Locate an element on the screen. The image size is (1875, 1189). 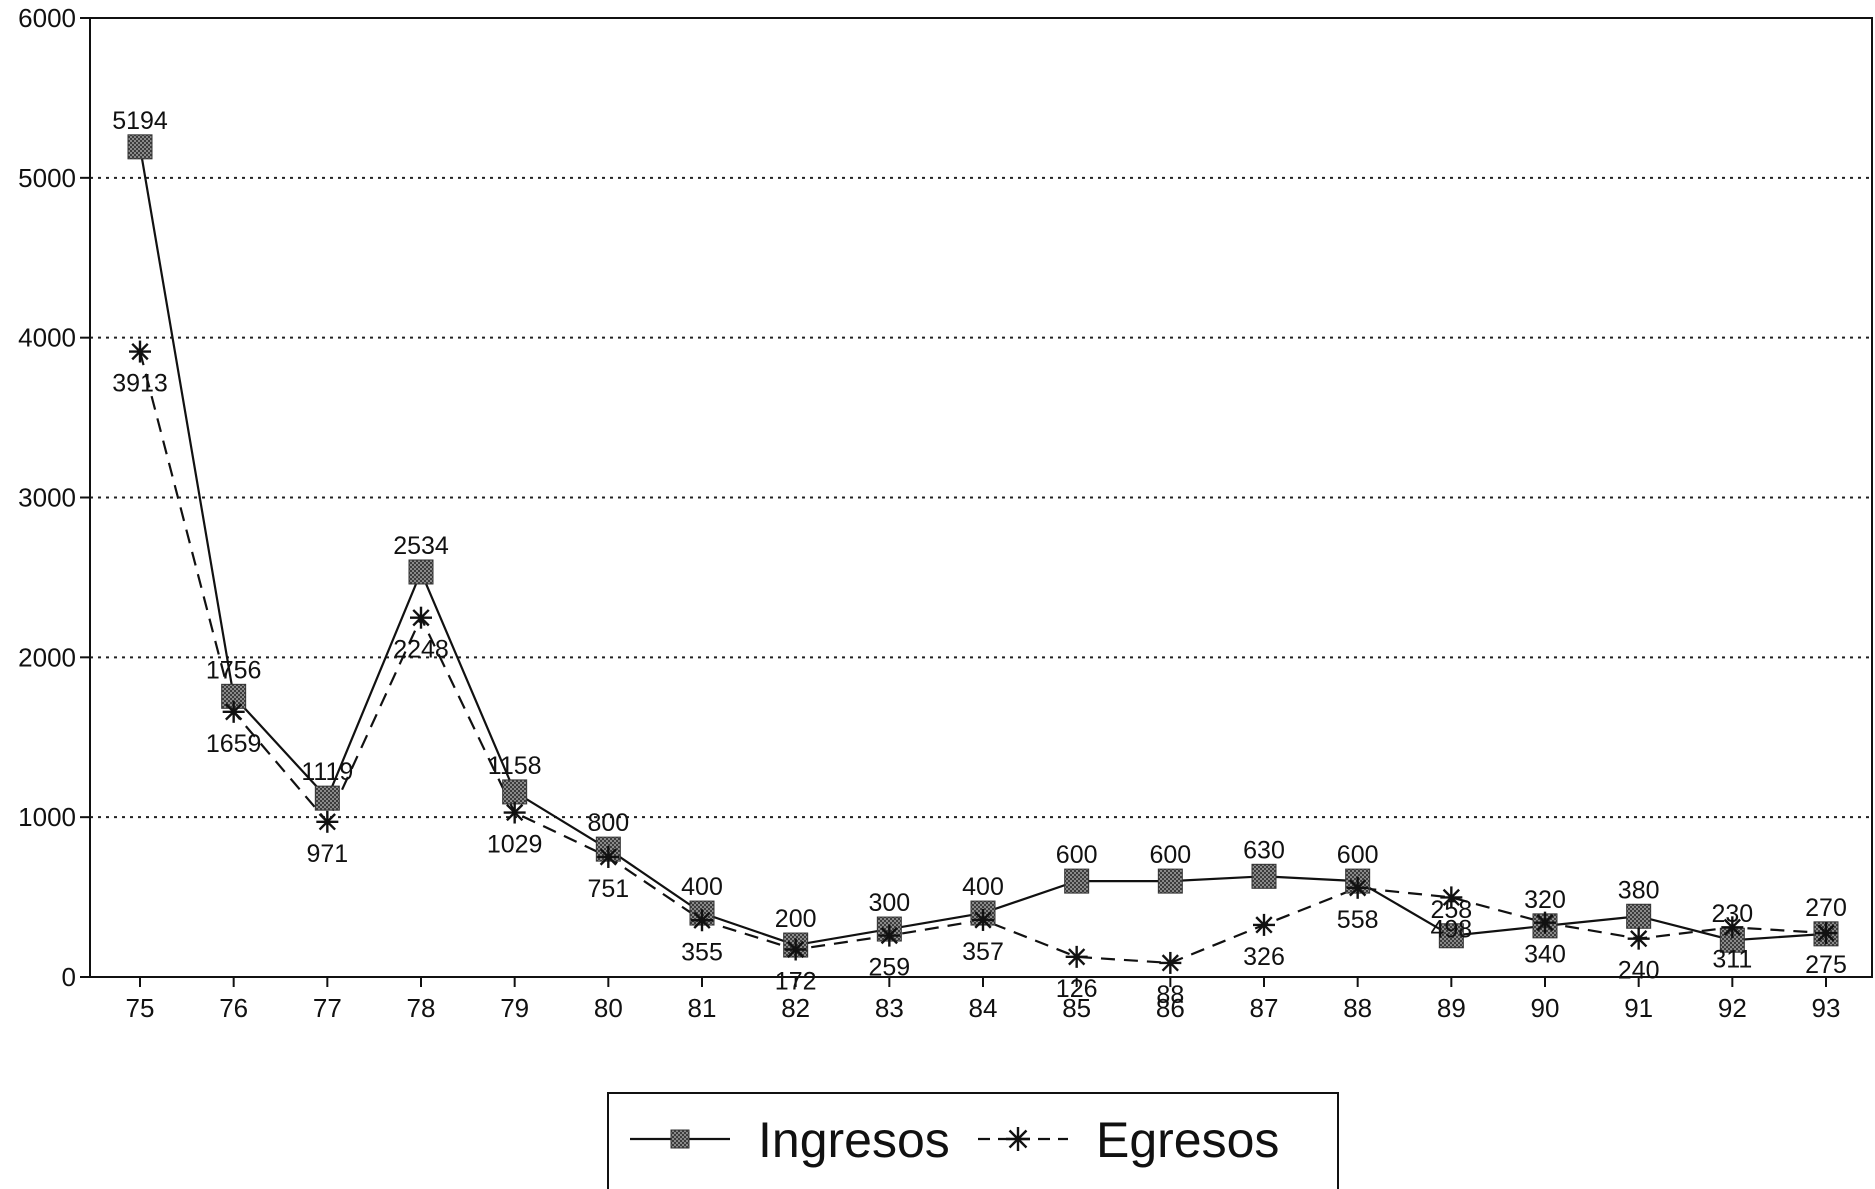
y-tick-label: 1000 is located at coordinates (47, 817).